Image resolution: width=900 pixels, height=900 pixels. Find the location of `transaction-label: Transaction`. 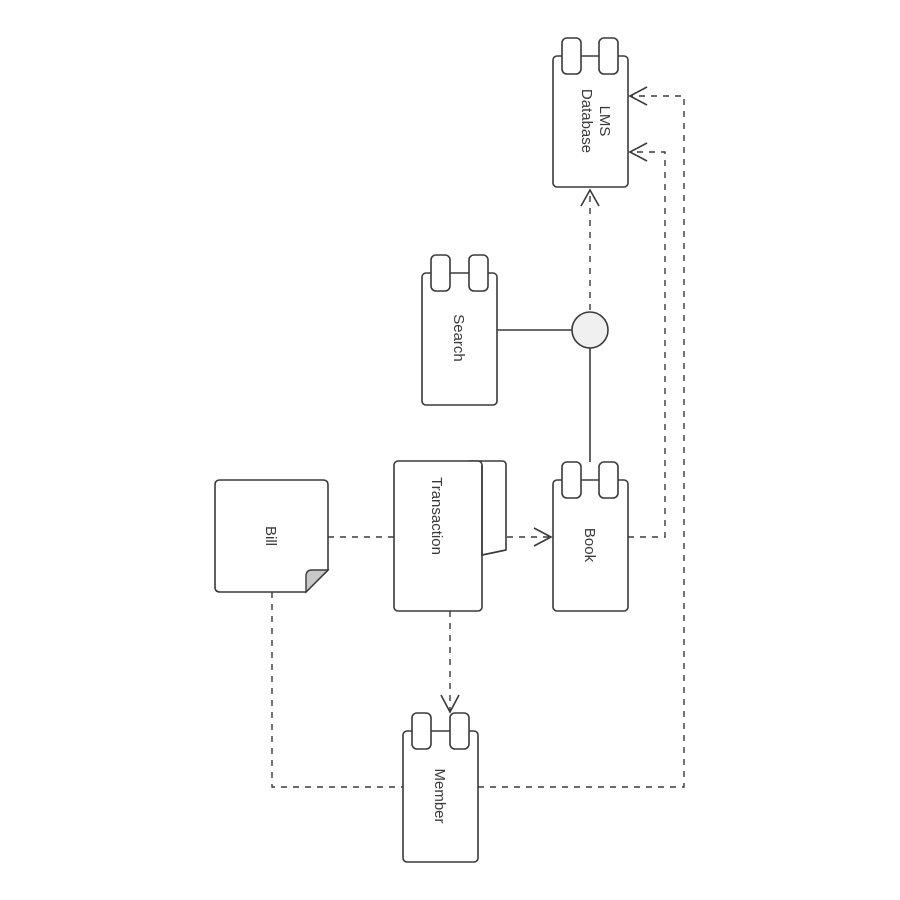

transaction-label: Transaction is located at coordinates (436, 516).